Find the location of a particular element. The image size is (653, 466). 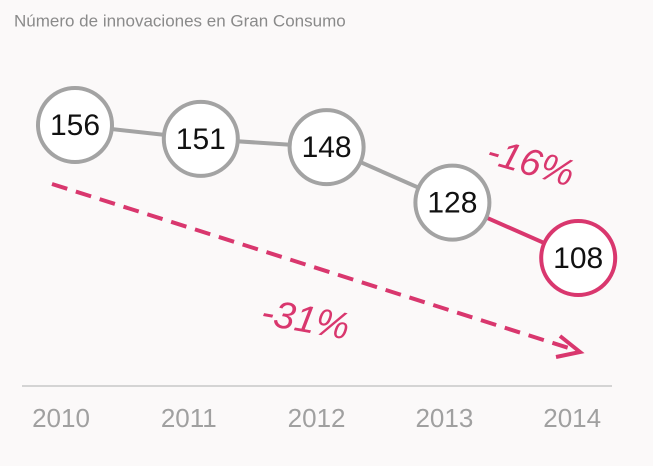

data-label: 148 is located at coordinates (327, 147).